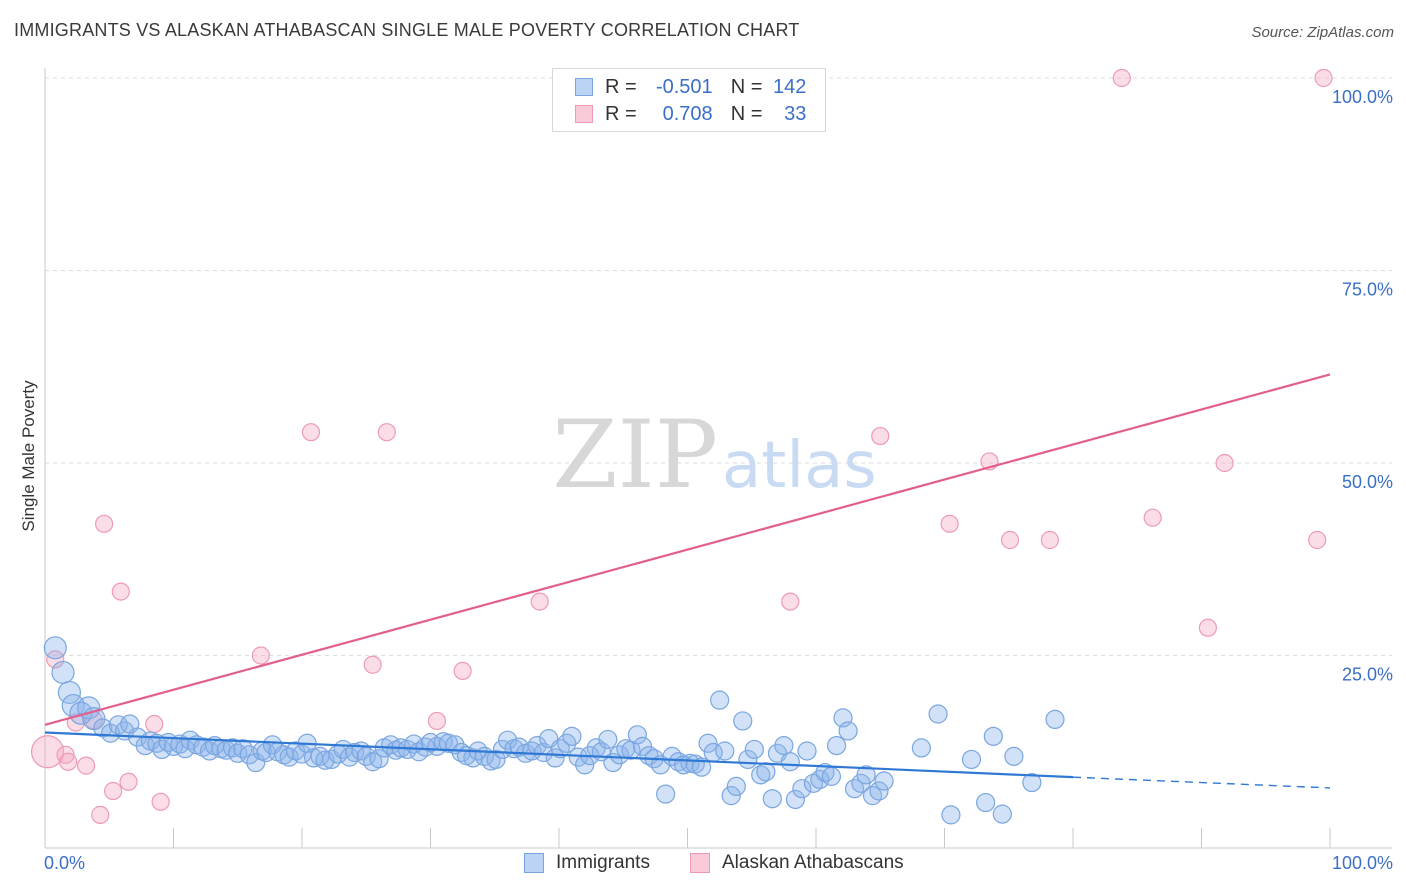 The height and width of the screenshot is (892, 1406). What do you see at coordinates (1367, 482) in the screenshot?
I see `y-tick-label: 50.0%` at bounding box center [1367, 482].